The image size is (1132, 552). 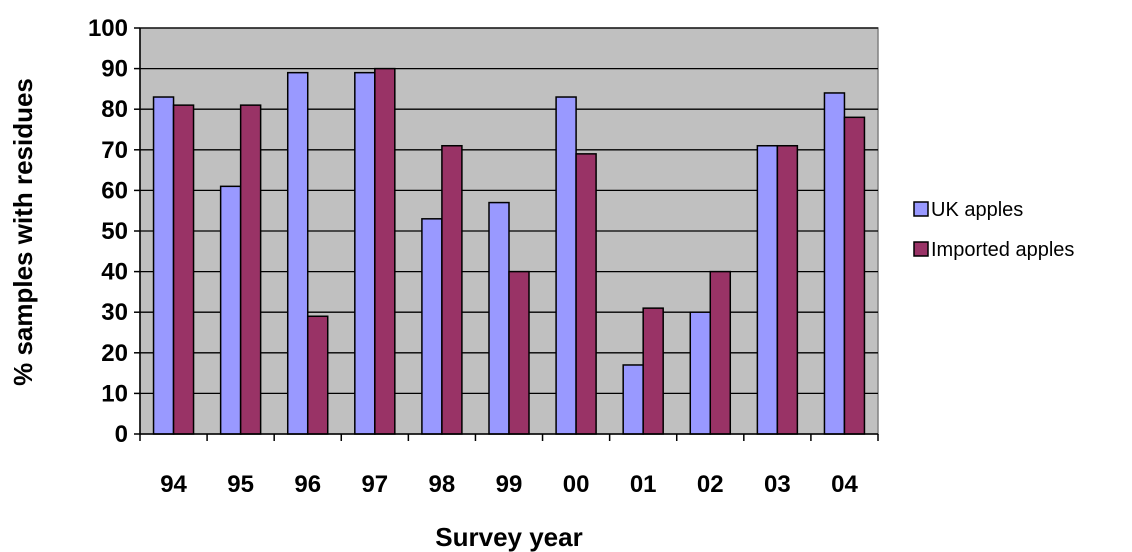 What do you see at coordinates (114, 272) in the screenshot?
I see `y-tick-label: 40` at bounding box center [114, 272].